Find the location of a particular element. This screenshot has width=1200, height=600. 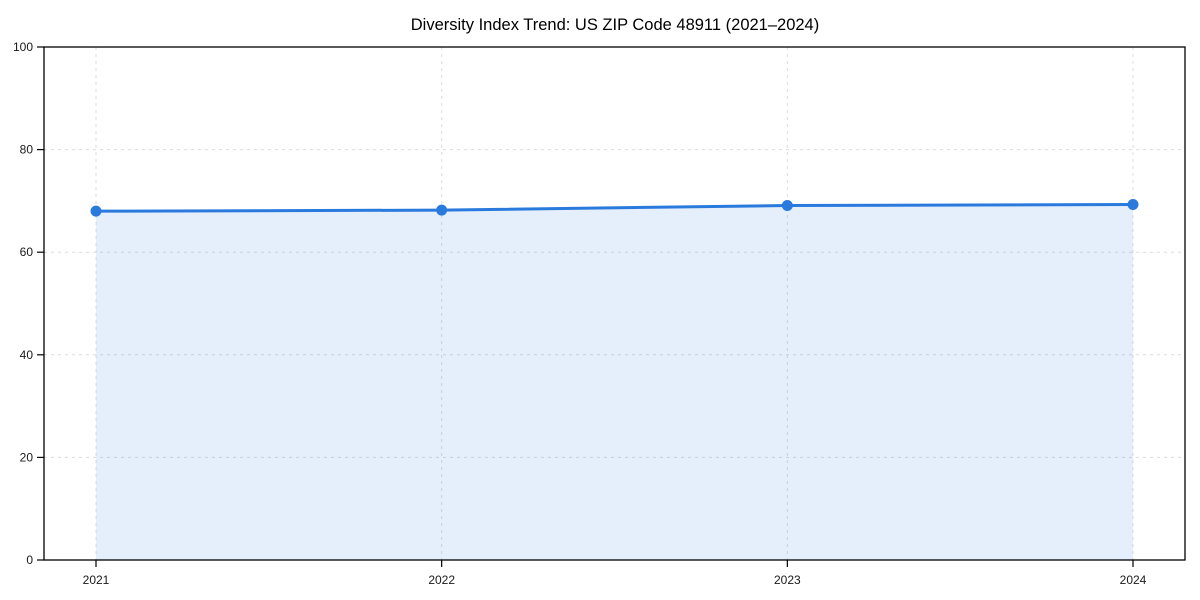

x-axis-tick-label: 2022 is located at coordinates (441, 580).